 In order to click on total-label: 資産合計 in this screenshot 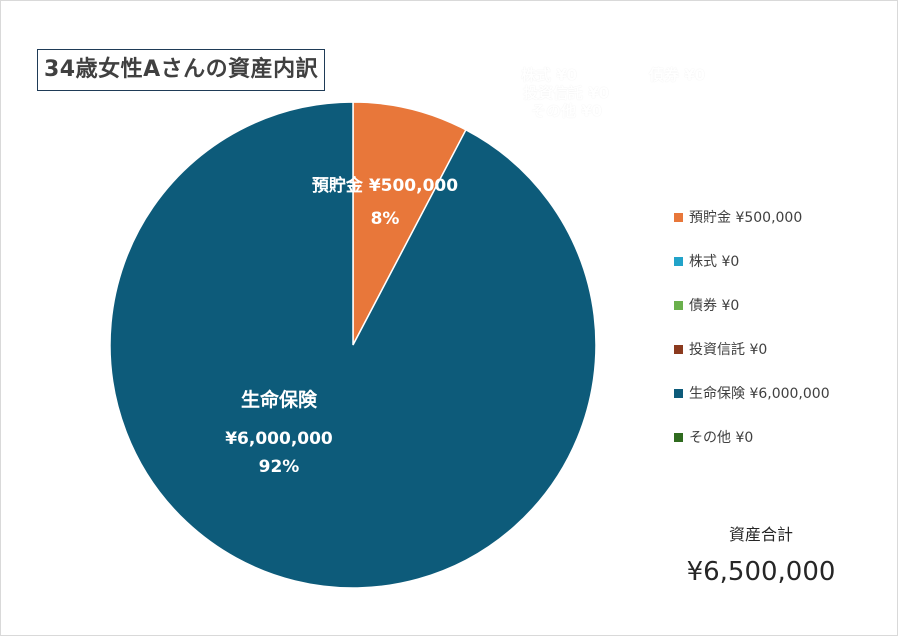, I will do `click(760, 534)`.